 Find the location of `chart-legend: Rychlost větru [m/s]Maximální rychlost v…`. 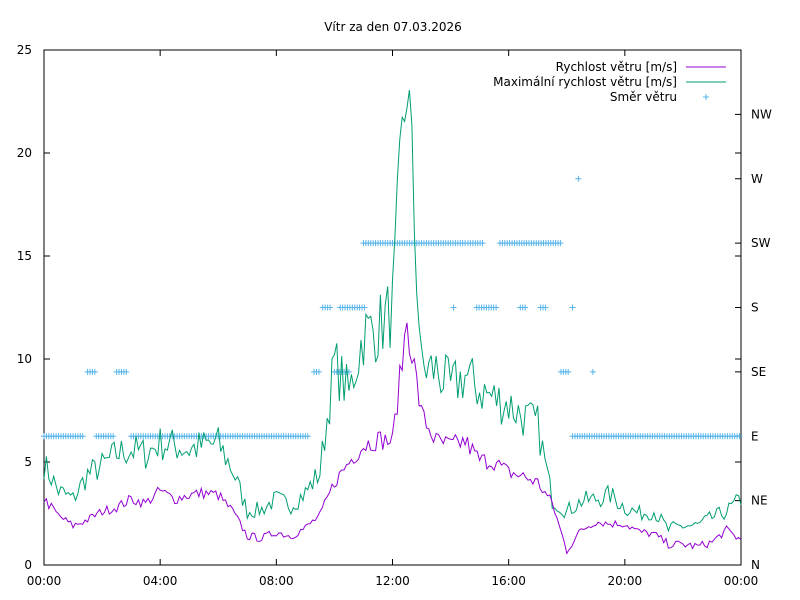

chart-legend: Rychlost větru [m/s]Maximální rychlost v… is located at coordinates (609, 82).